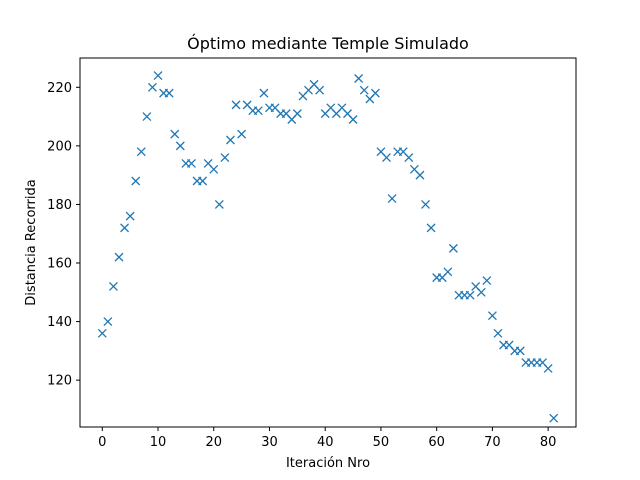  Describe the element at coordinates (59, 146) in the screenshot. I see `y-tick-label: 200` at that location.